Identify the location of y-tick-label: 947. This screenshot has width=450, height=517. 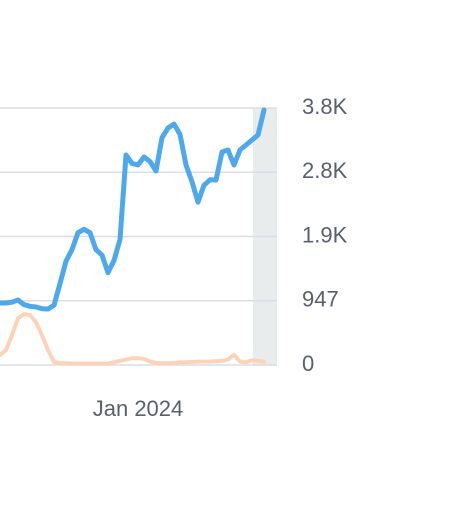
(320, 299).